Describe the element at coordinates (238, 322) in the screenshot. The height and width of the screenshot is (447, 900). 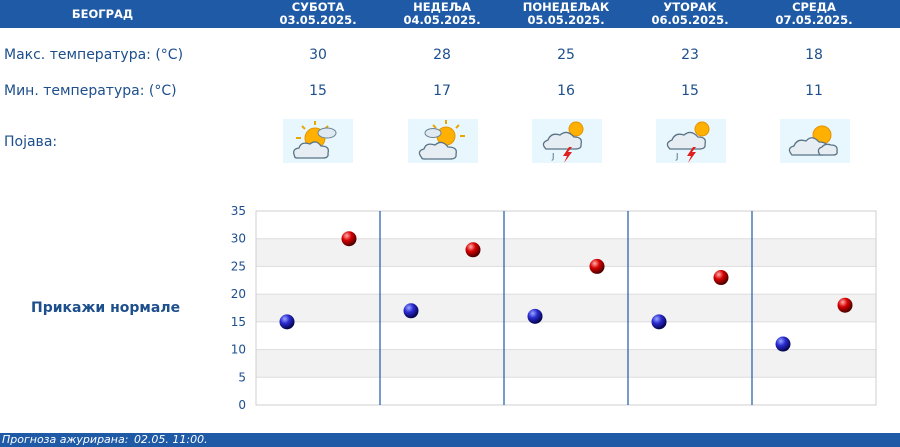
I see `y-tick-label: 15` at that location.